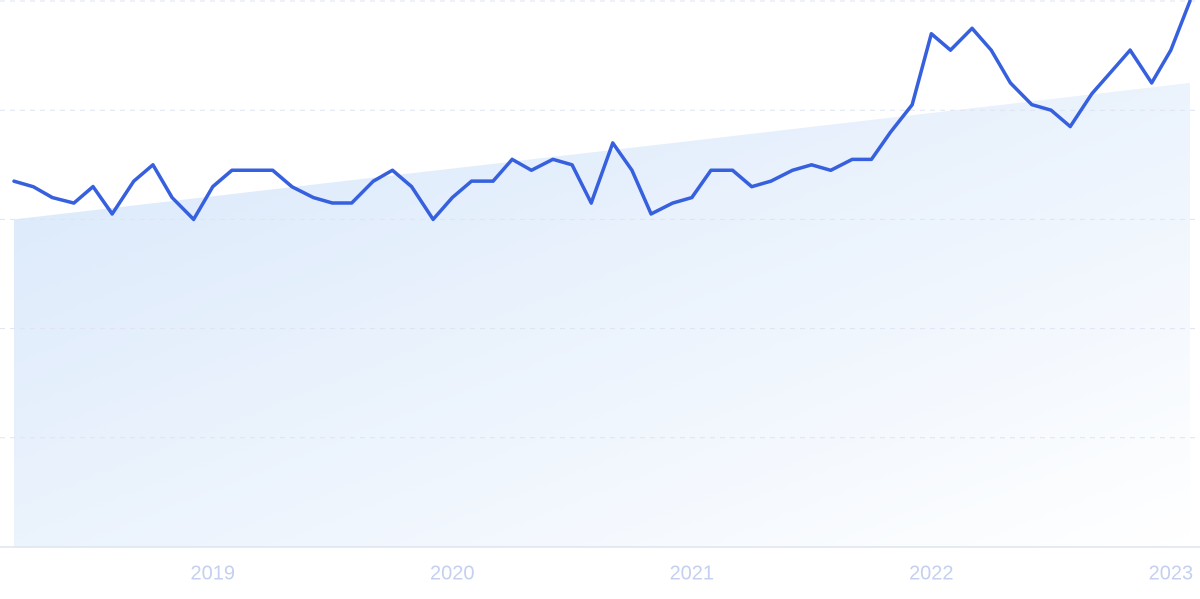 This screenshot has height=599, width=1200. I want to click on x-tick-label: 2019, so click(213, 573).